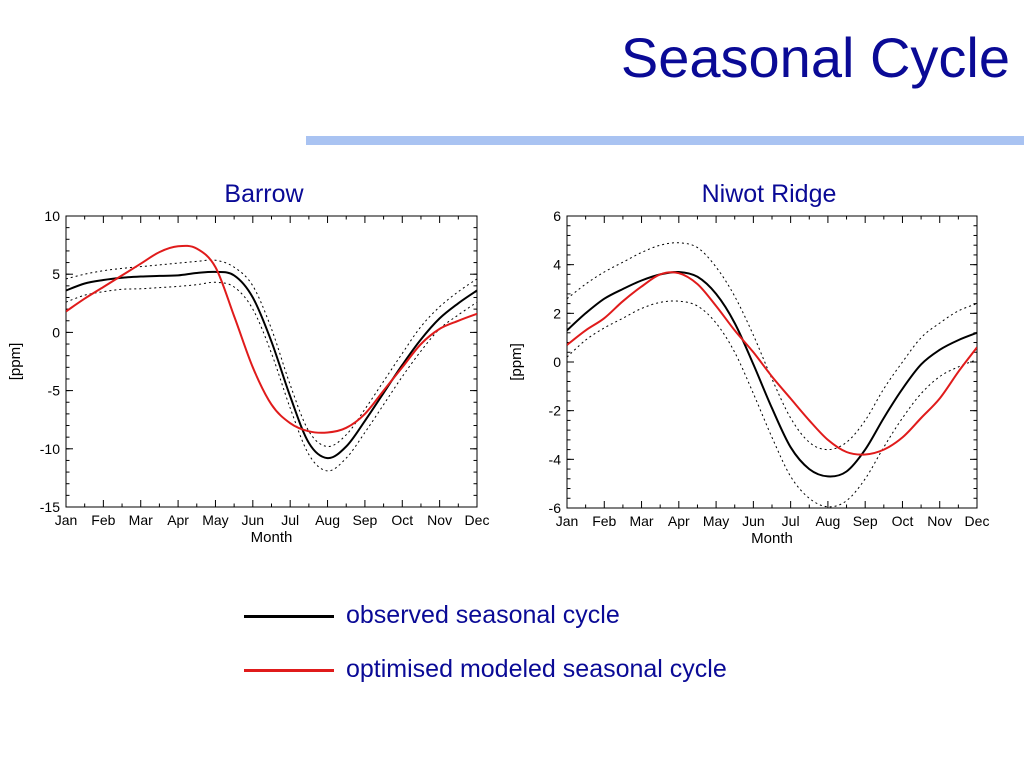  I want to click on barrow-x-tick-label-mar: Mar, so click(141, 520).